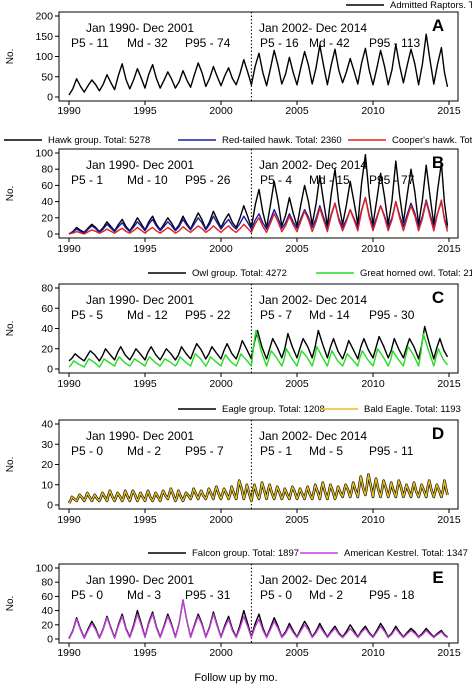 This screenshot has width=472, height=688. Describe the element at coordinates (438, 433) in the screenshot. I see `panel-letter: D` at that location.